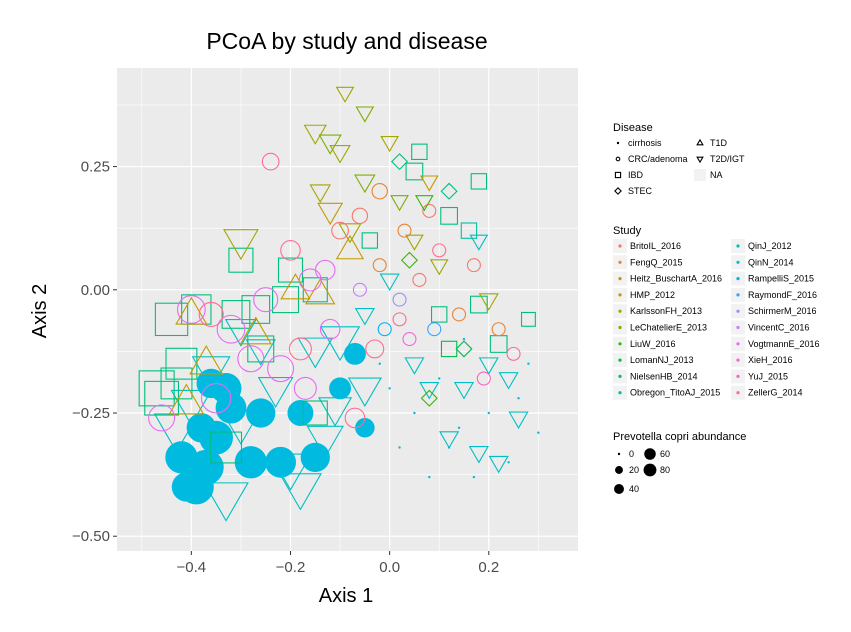 The image size is (851, 632). I want to click on legend-key-na, so click(700, 175).